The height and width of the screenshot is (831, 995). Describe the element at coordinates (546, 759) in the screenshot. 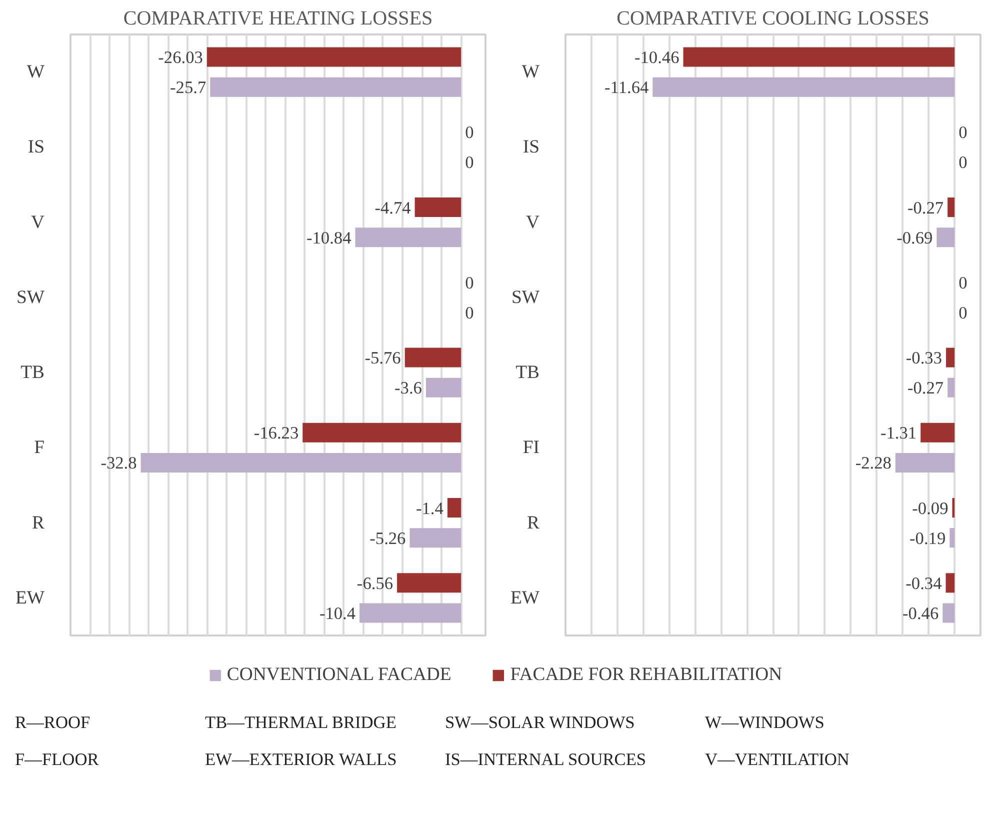

I see `text: IS—INTERNAL SOURCES` at that location.